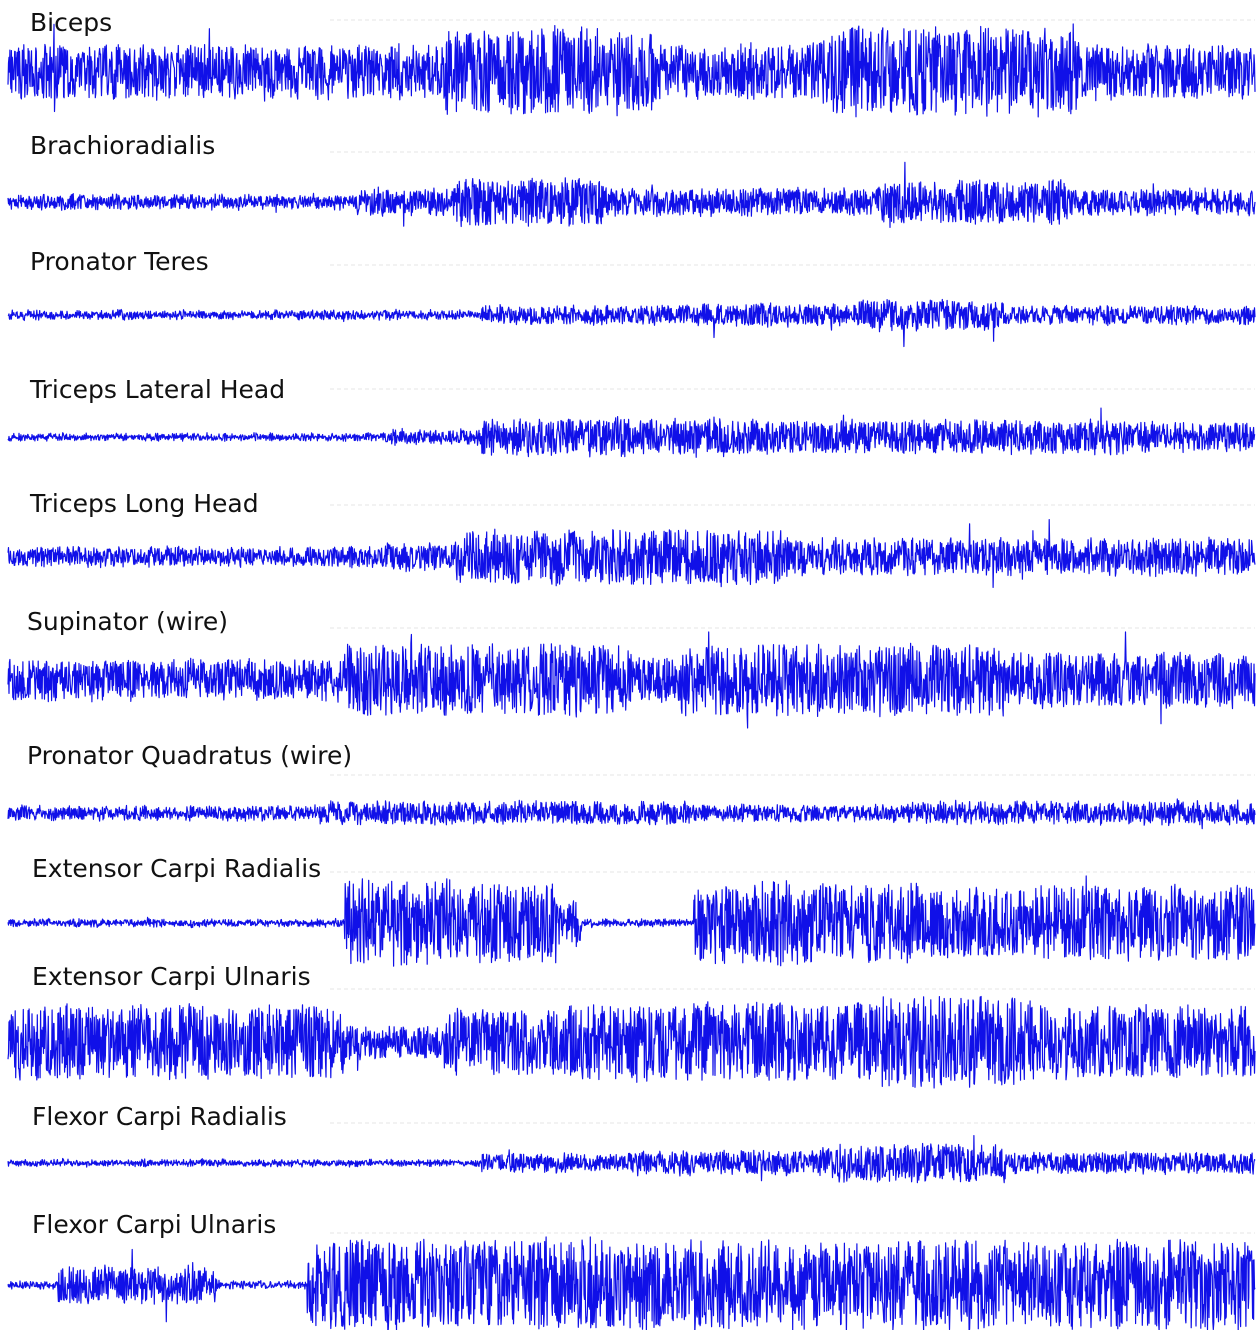  What do you see at coordinates (159, 1116) in the screenshot?
I see `label-flexor-carpi-radialis: Flexor Carpi Radialis` at bounding box center [159, 1116].